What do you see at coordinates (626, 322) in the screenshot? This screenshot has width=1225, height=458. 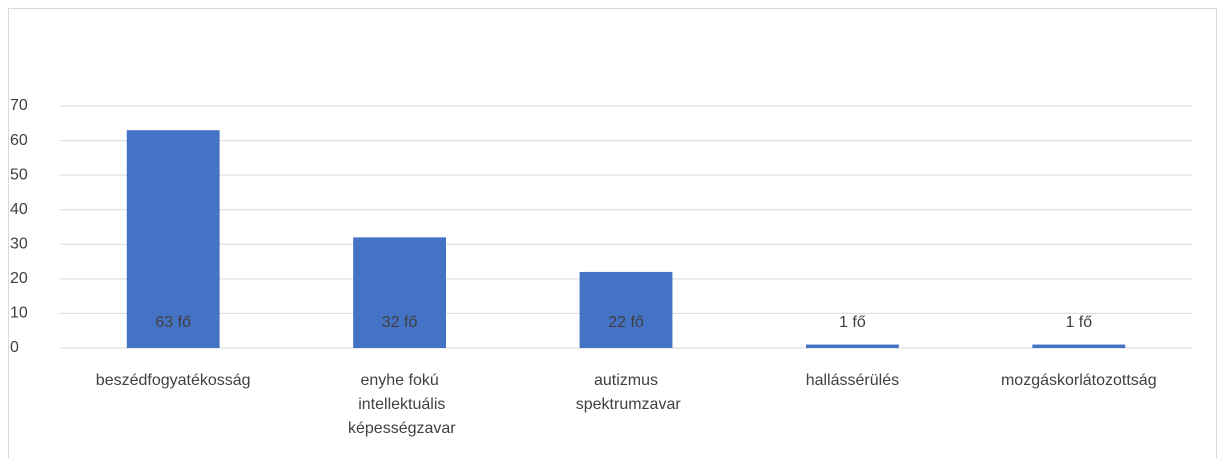 I see `data-label: 22 fő` at bounding box center [626, 322].